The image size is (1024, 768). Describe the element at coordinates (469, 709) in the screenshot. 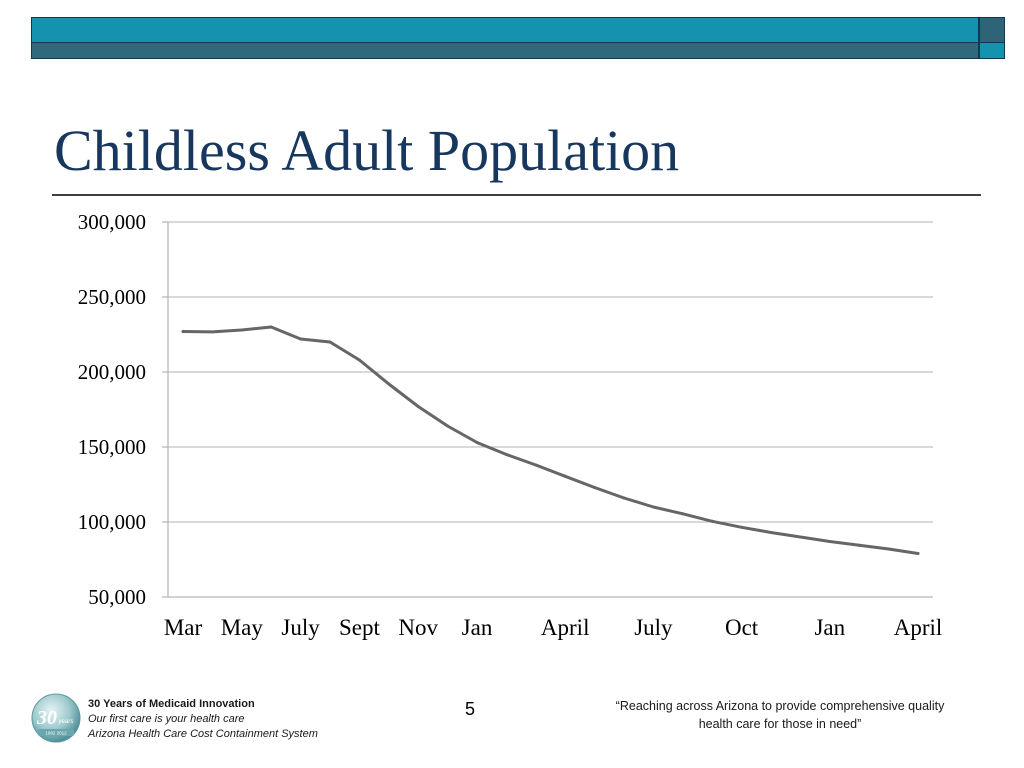

I see `page-number: 5` at that location.